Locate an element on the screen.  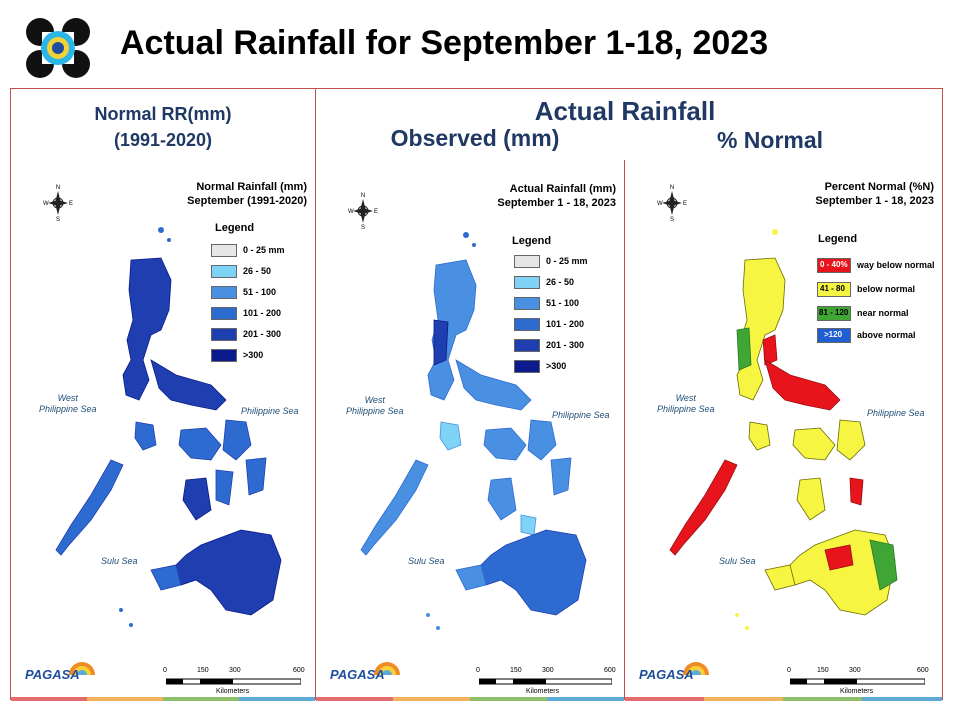
header-observed: Observed (mm) is located at coordinates (475, 138).